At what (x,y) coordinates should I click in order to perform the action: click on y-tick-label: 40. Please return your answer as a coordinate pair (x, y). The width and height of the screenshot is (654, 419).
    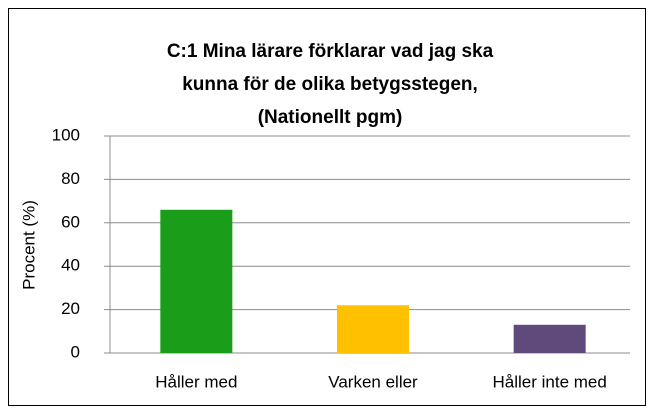
    Looking at the image, I should click on (70, 265).